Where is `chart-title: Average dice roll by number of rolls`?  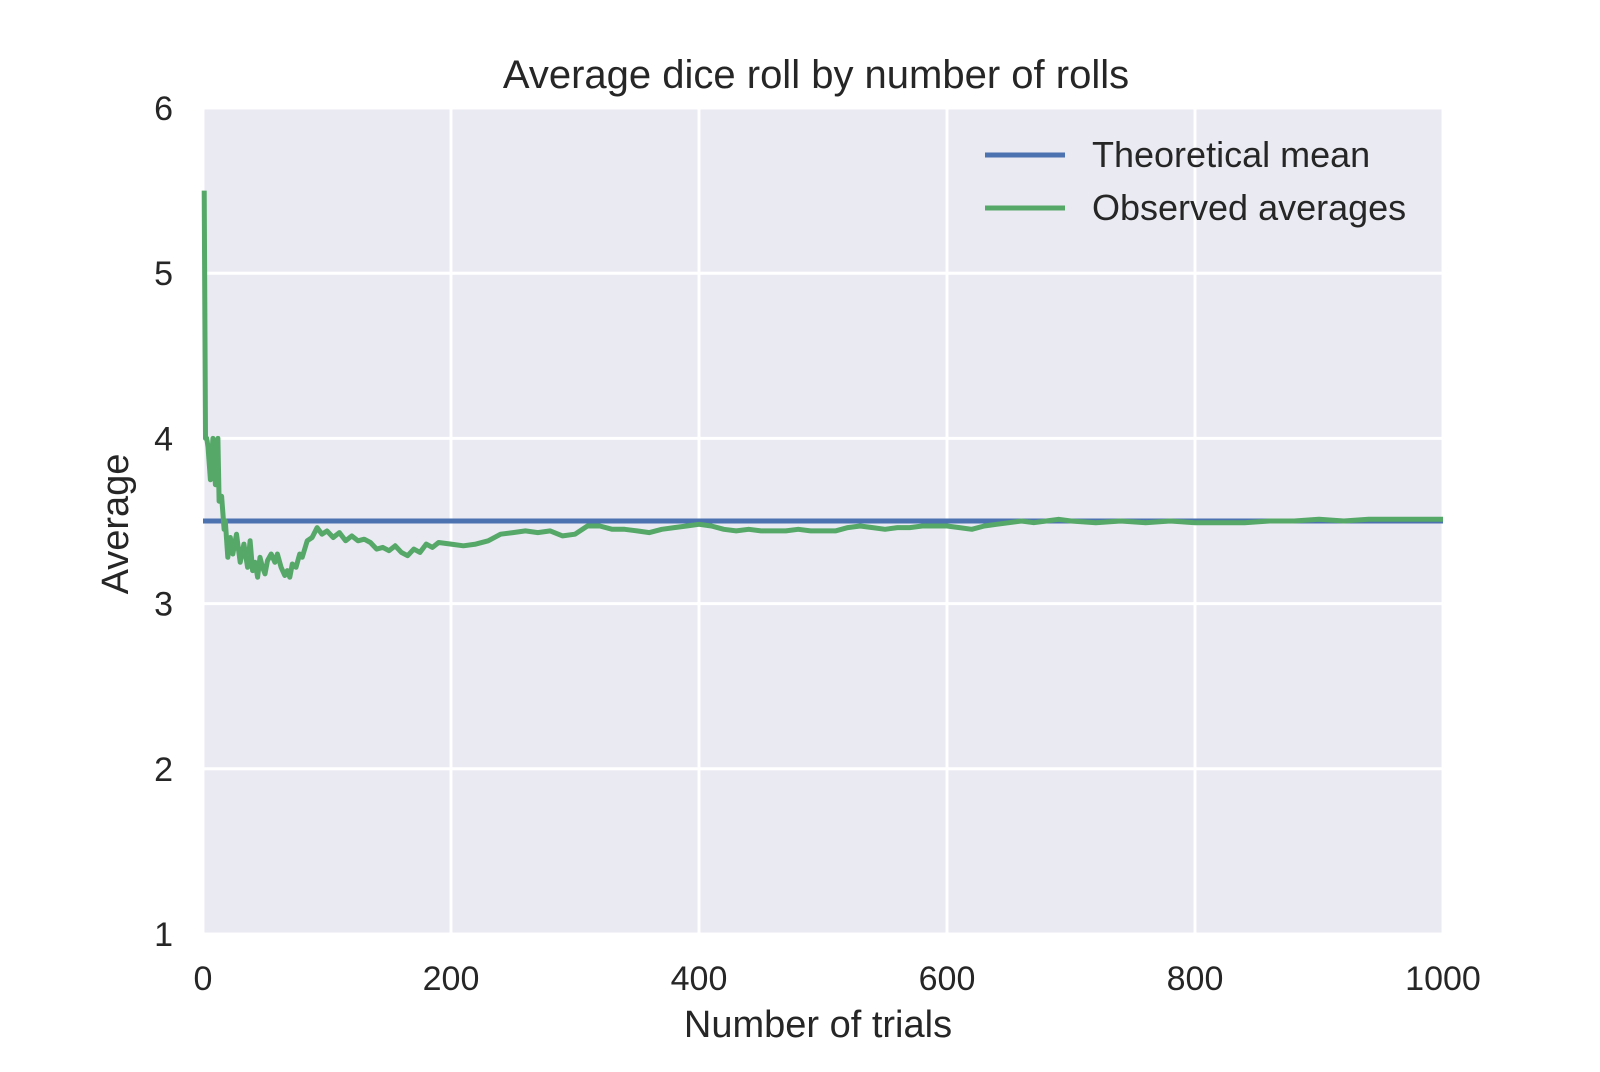 chart-title: Average dice roll by number of rolls is located at coordinates (816, 75).